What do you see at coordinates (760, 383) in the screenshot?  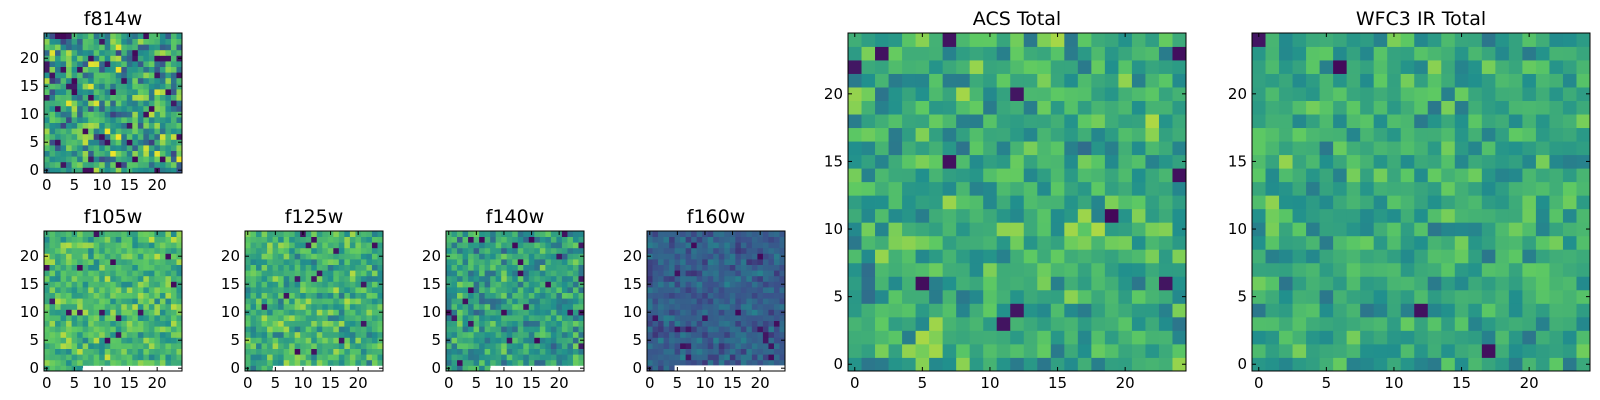 I see `x-tick-label: 20` at bounding box center [760, 383].